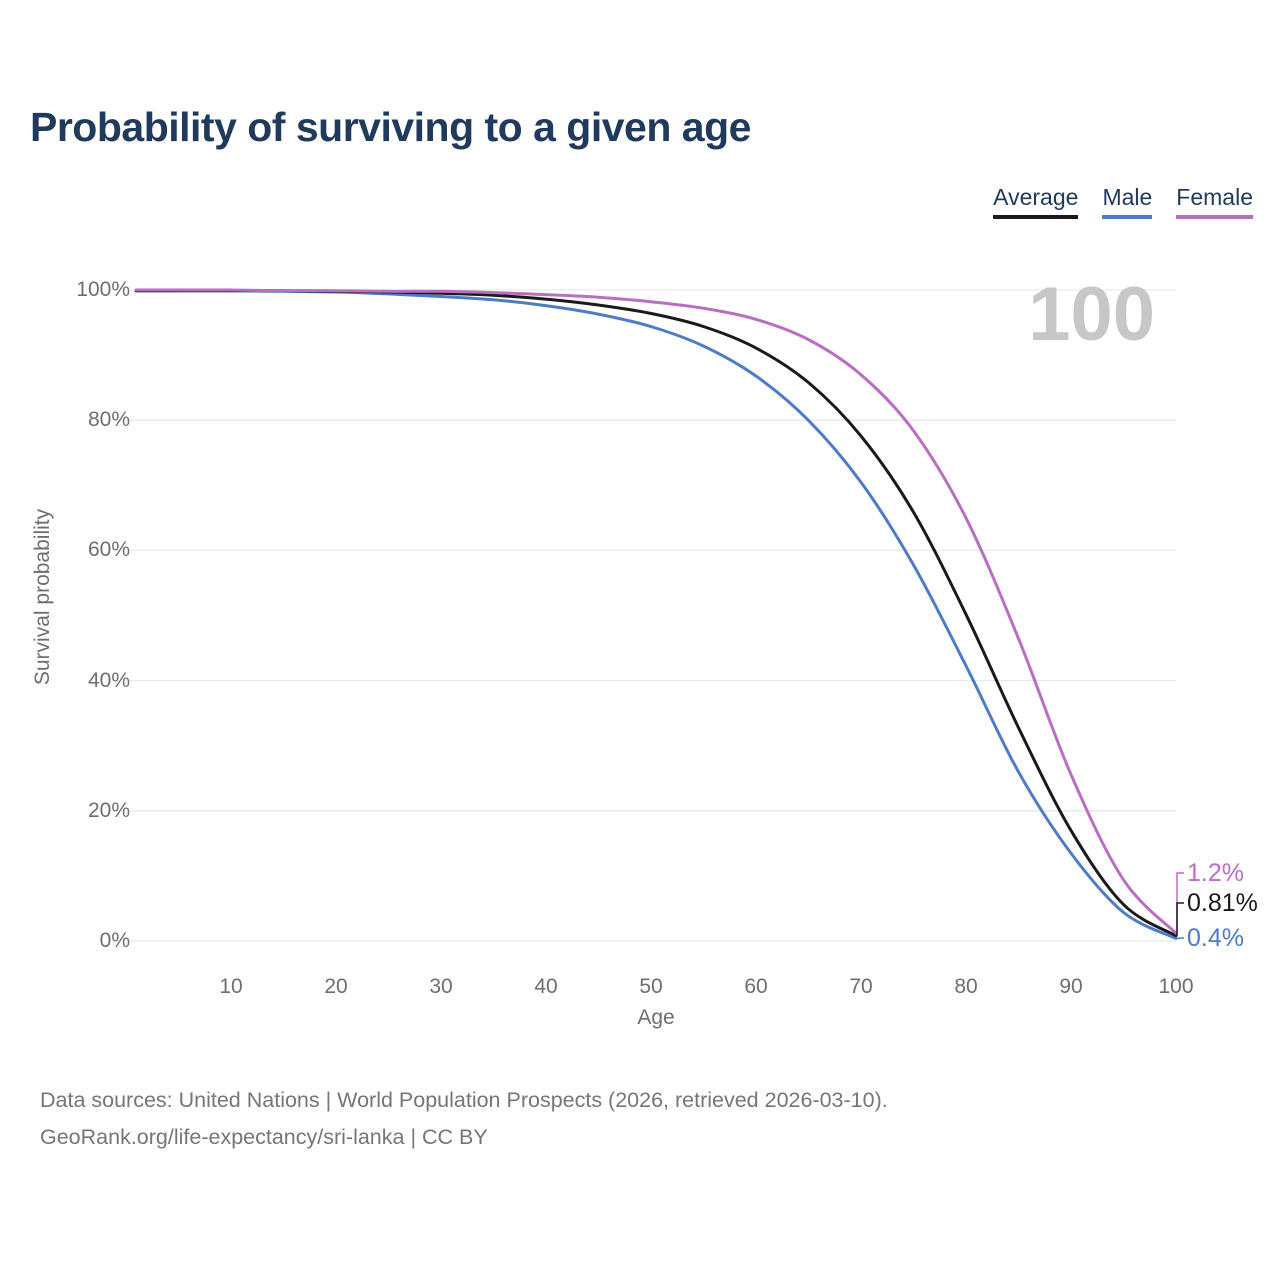  Describe the element at coordinates (966, 986) in the screenshot. I see `x-tick-label: 80` at that location.